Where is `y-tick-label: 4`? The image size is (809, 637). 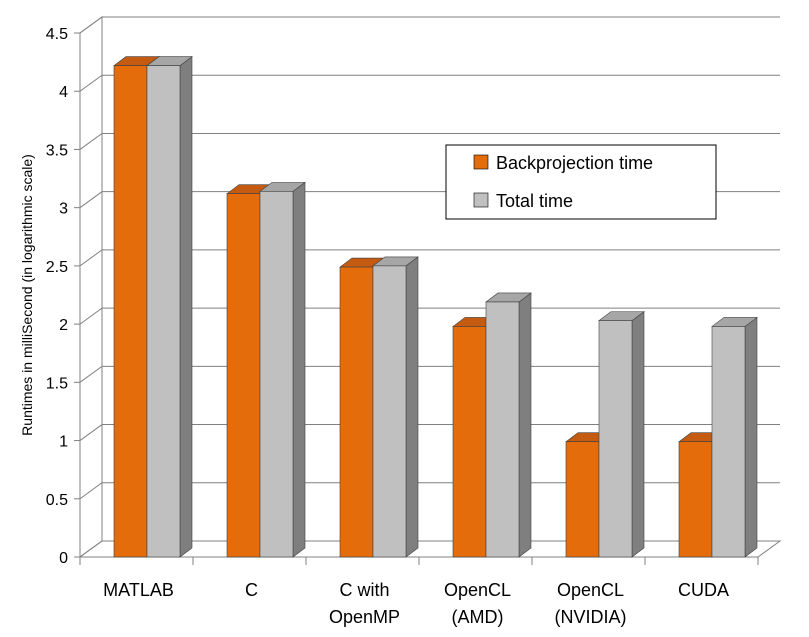
y-tick-label: 4 is located at coordinates (63, 92).